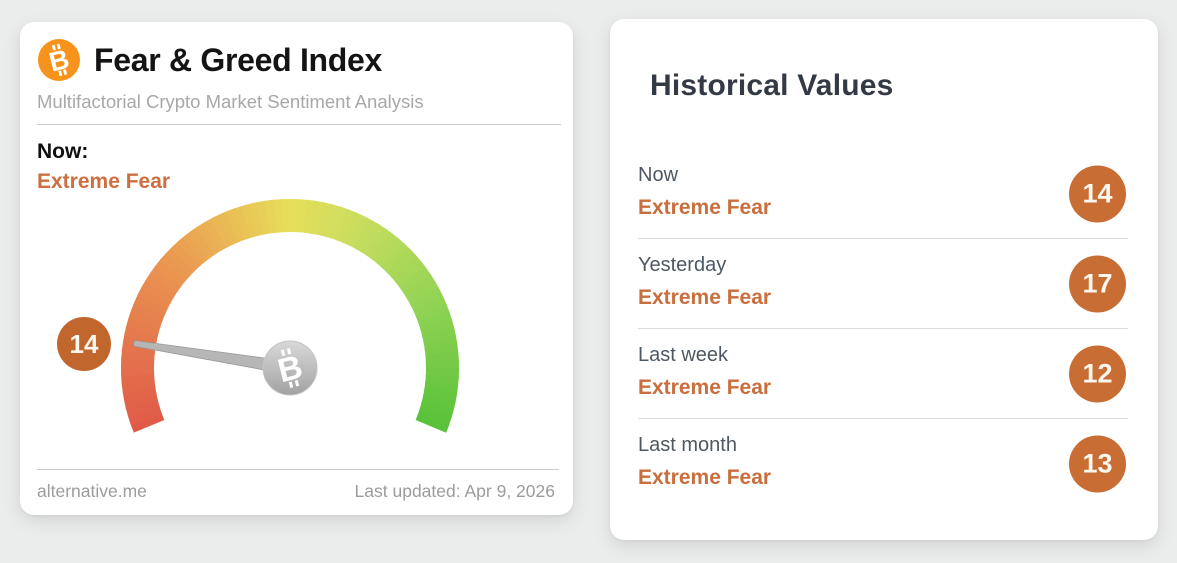 Image resolution: width=1177 pixels, height=563 pixels. I want to click on fear-greed-header: B Fear & Greed Index, so click(295, 60).